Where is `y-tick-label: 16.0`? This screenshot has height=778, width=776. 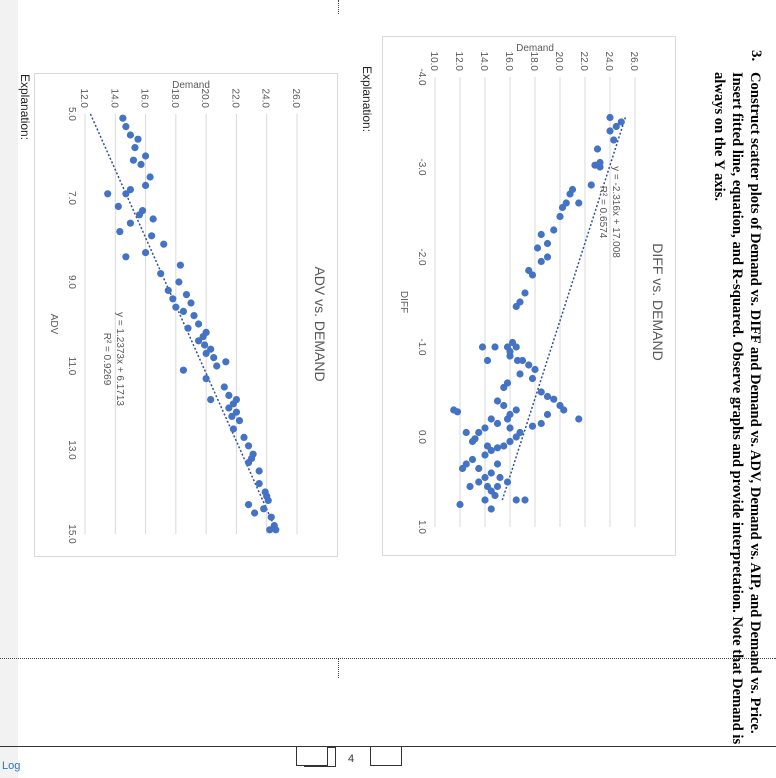 y-tick-label: 16.0 is located at coordinates (144, 99).